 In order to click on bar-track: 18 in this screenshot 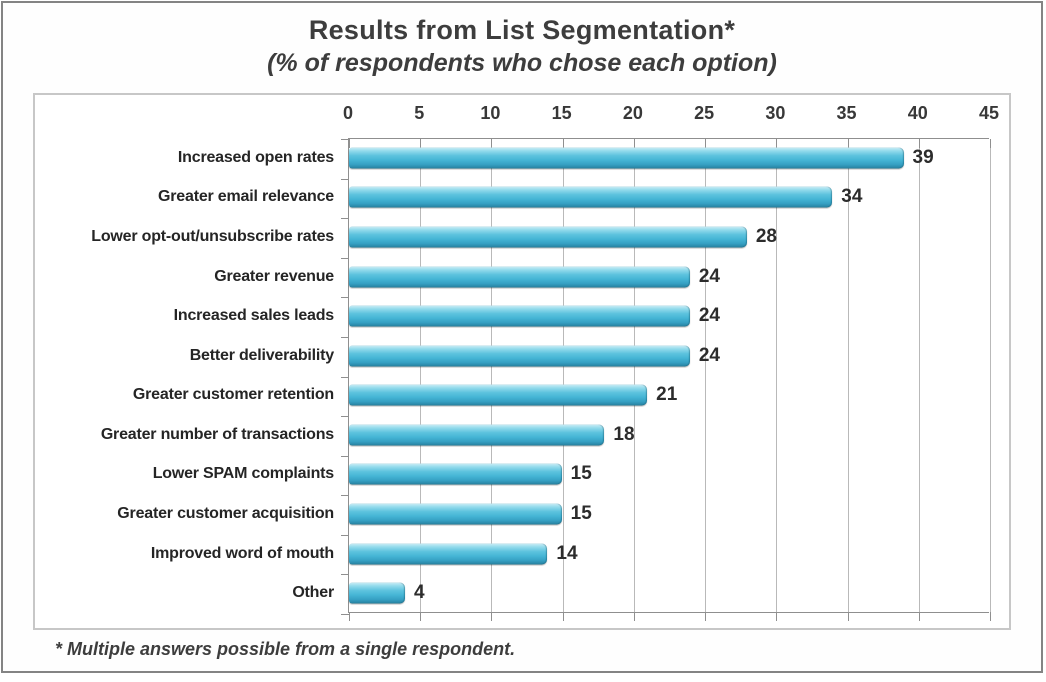, I will do `click(668, 435)`.